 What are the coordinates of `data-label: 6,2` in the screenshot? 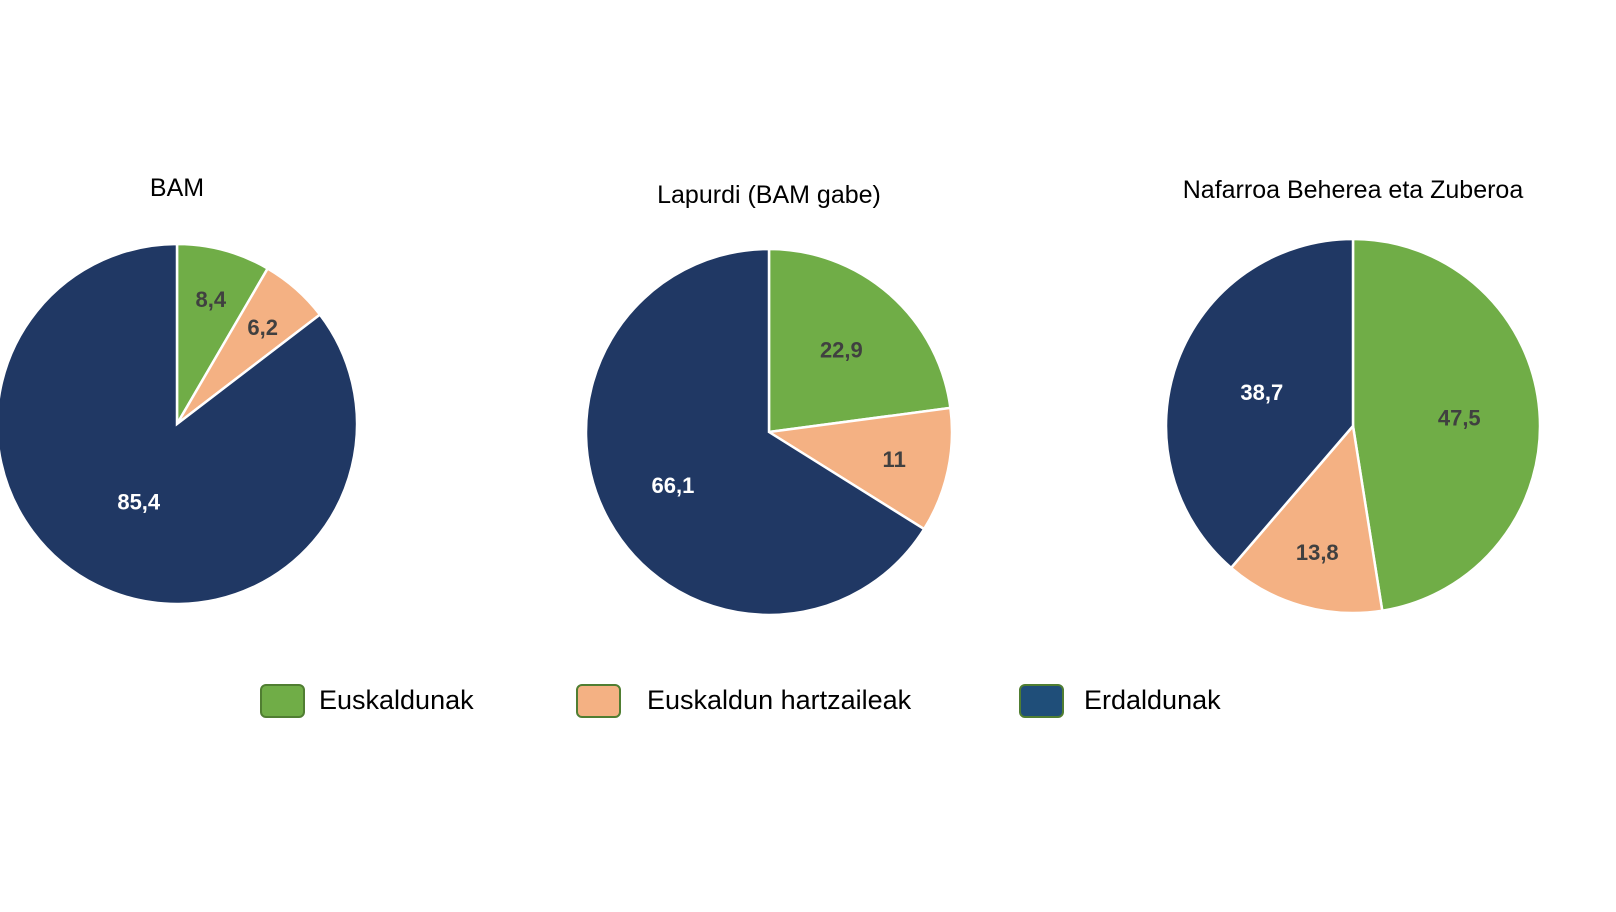 It's located at (262, 327).